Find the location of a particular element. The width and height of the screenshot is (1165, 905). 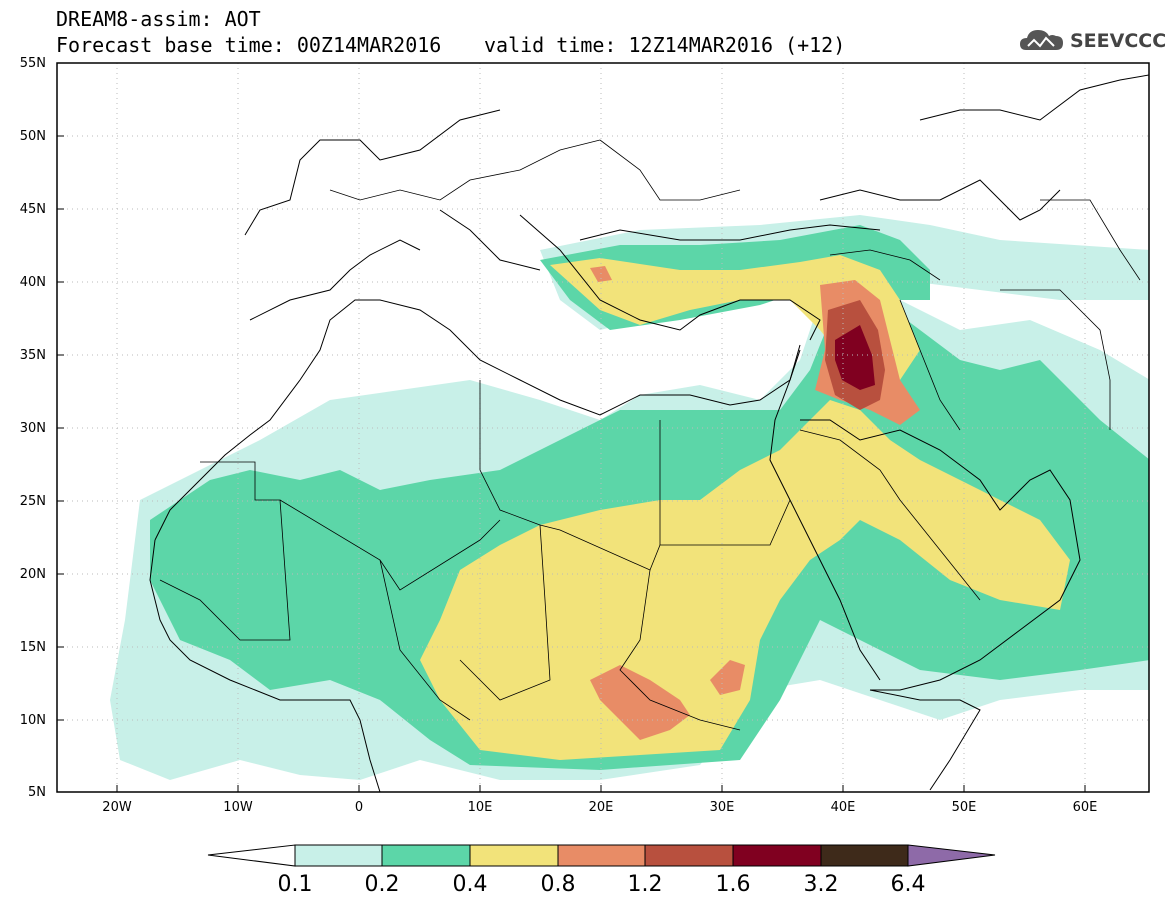

colorbar-label: 0.4 is located at coordinates (470, 884).